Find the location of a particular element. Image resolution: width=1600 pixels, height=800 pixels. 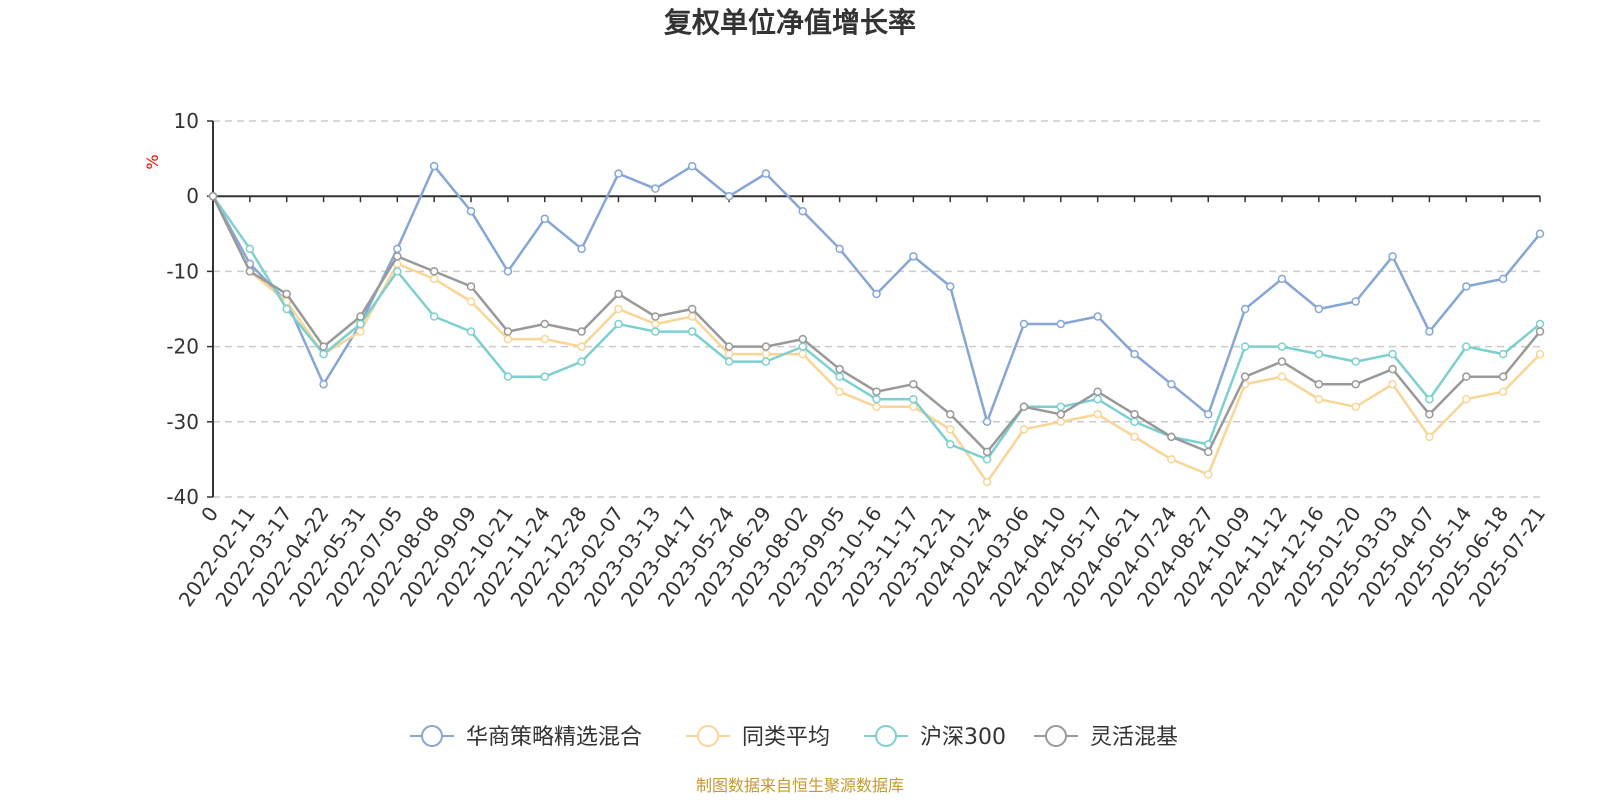

legend-item: 华商策略精选混合 is located at coordinates (526, 737).